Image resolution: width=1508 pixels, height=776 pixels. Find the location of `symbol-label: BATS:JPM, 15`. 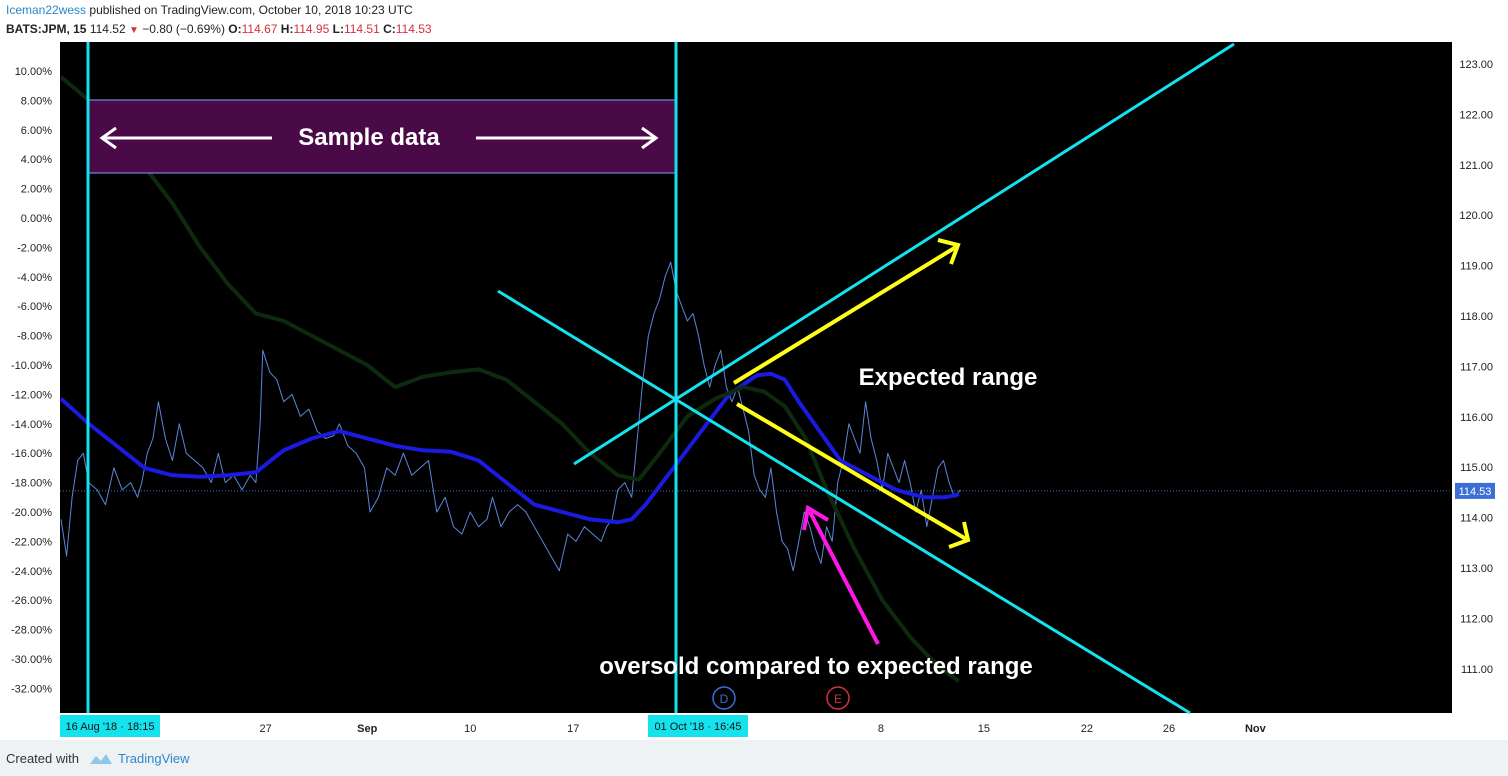

symbol-label: BATS:JPM, 15 is located at coordinates (46, 29).